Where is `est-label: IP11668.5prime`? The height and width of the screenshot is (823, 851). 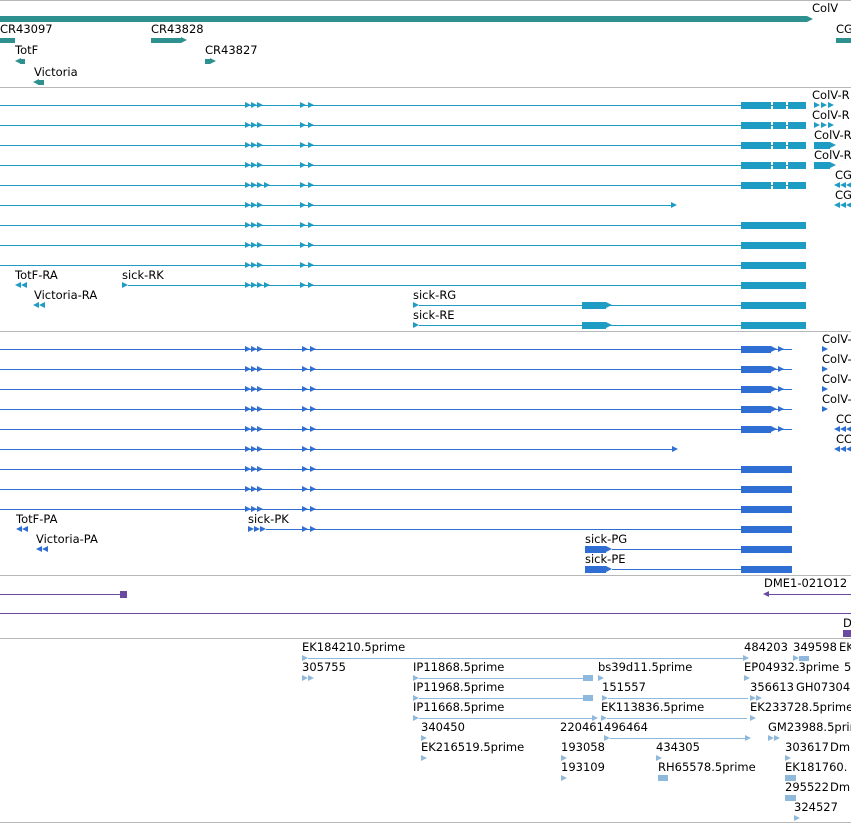 est-label: IP11668.5prime is located at coordinates (459, 707).